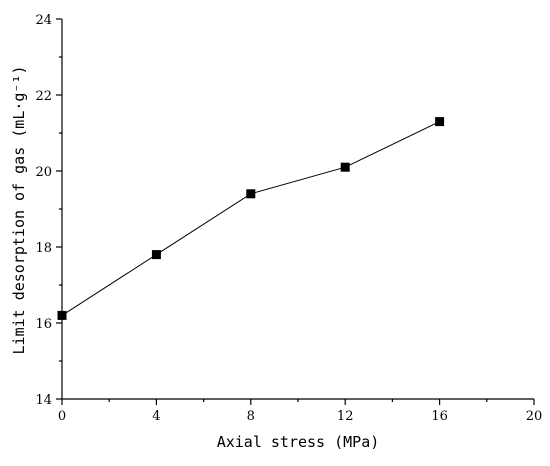  I want to click on x-tick-label: 16, so click(439, 416).